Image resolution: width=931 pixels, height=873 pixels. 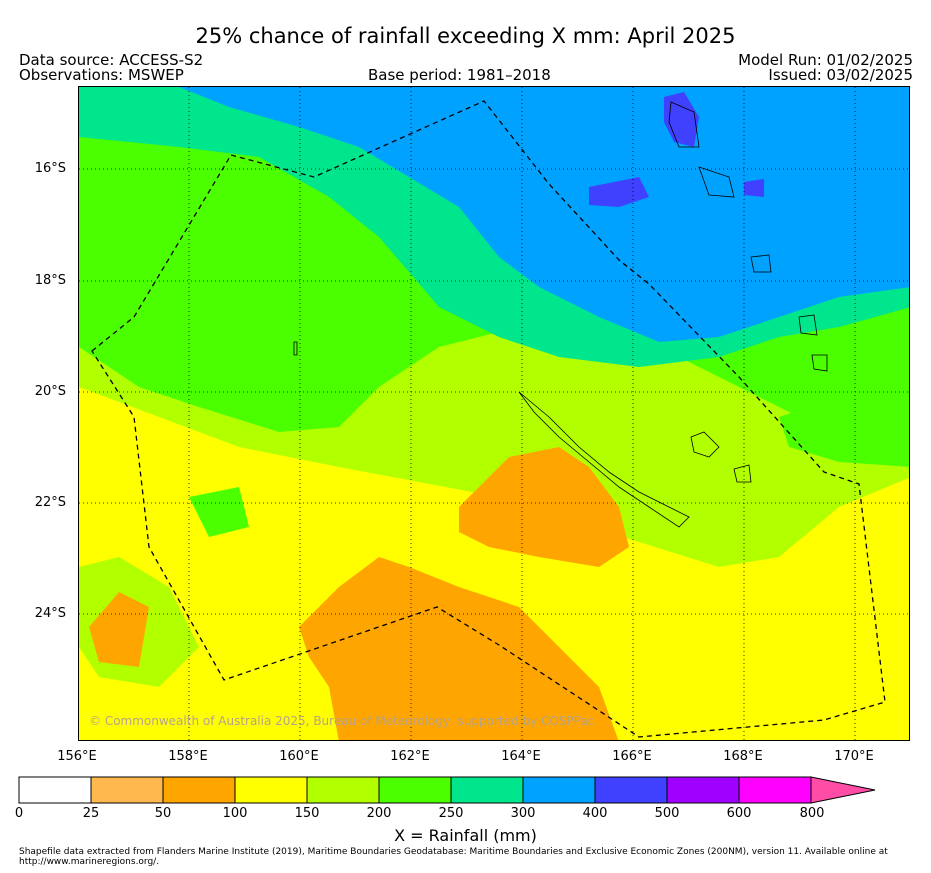 I want to click on rainfall-zone-200-250-east, so click(x=844, y=432).